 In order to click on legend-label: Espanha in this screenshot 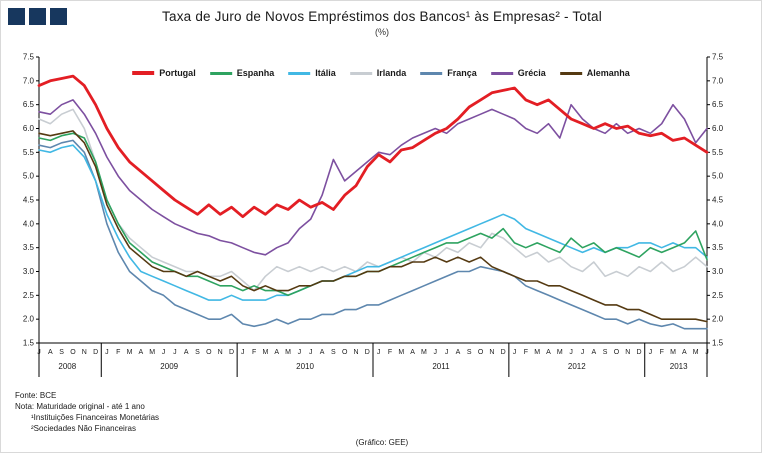, I will do `click(255, 73)`.